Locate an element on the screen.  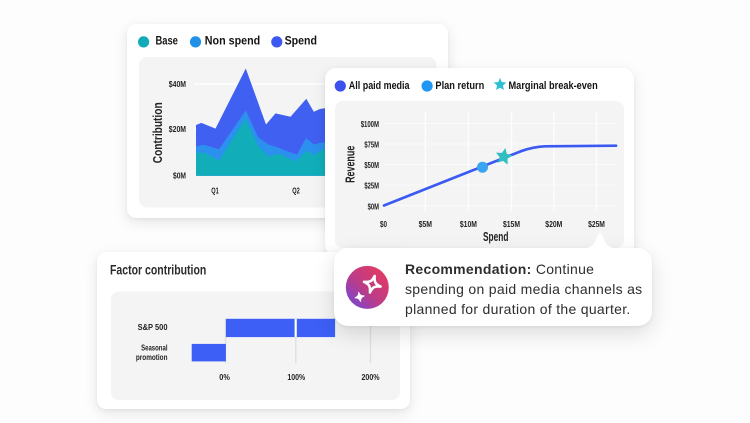
svg-text: $10M is located at coordinates (468, 224).